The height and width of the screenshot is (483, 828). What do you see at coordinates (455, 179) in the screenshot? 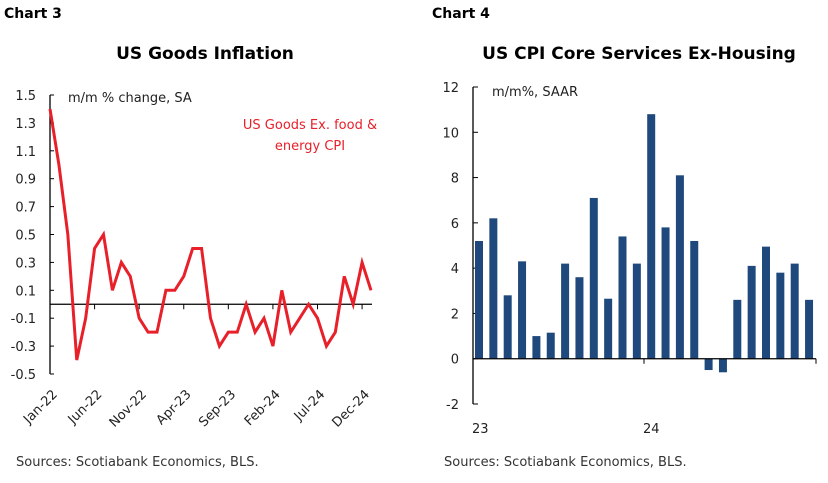
I see `y-tick-label: 8` at bounding box center [455, 179].